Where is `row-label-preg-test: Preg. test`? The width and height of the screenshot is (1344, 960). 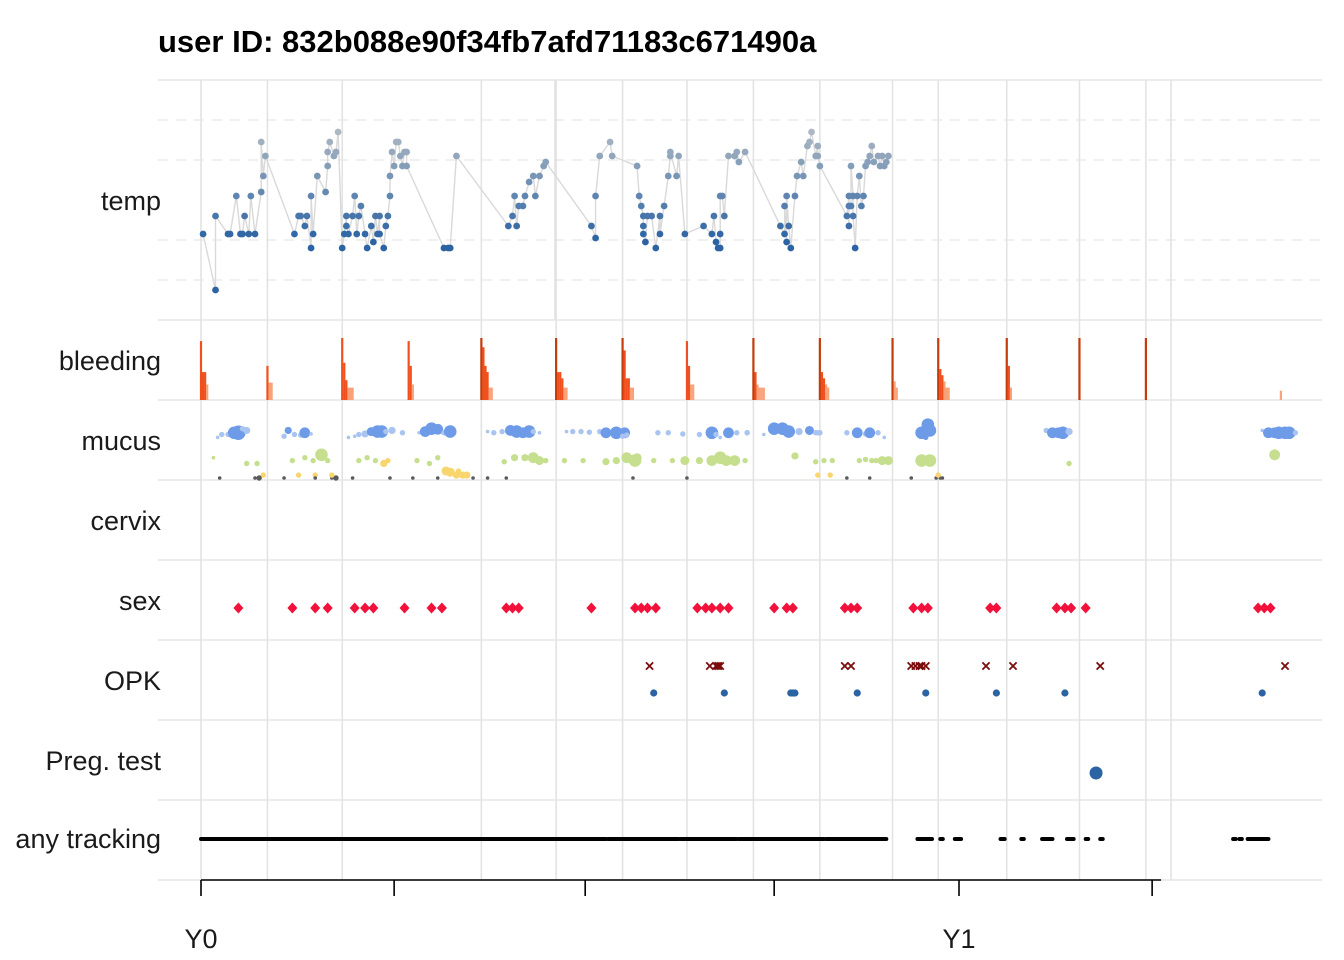 row-label-preg-test: Preg. test is located at coordinates (103, 761).